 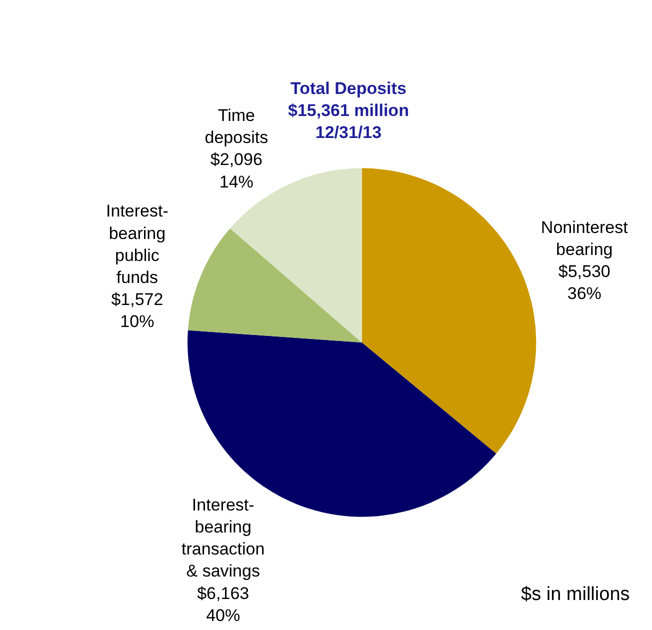 I want to click on text: $s in millions, so click(x=575, y=594).